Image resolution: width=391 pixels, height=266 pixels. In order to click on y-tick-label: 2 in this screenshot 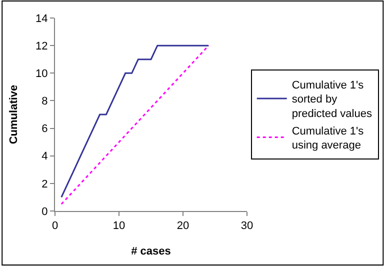, I will do `click(45, 184)`.